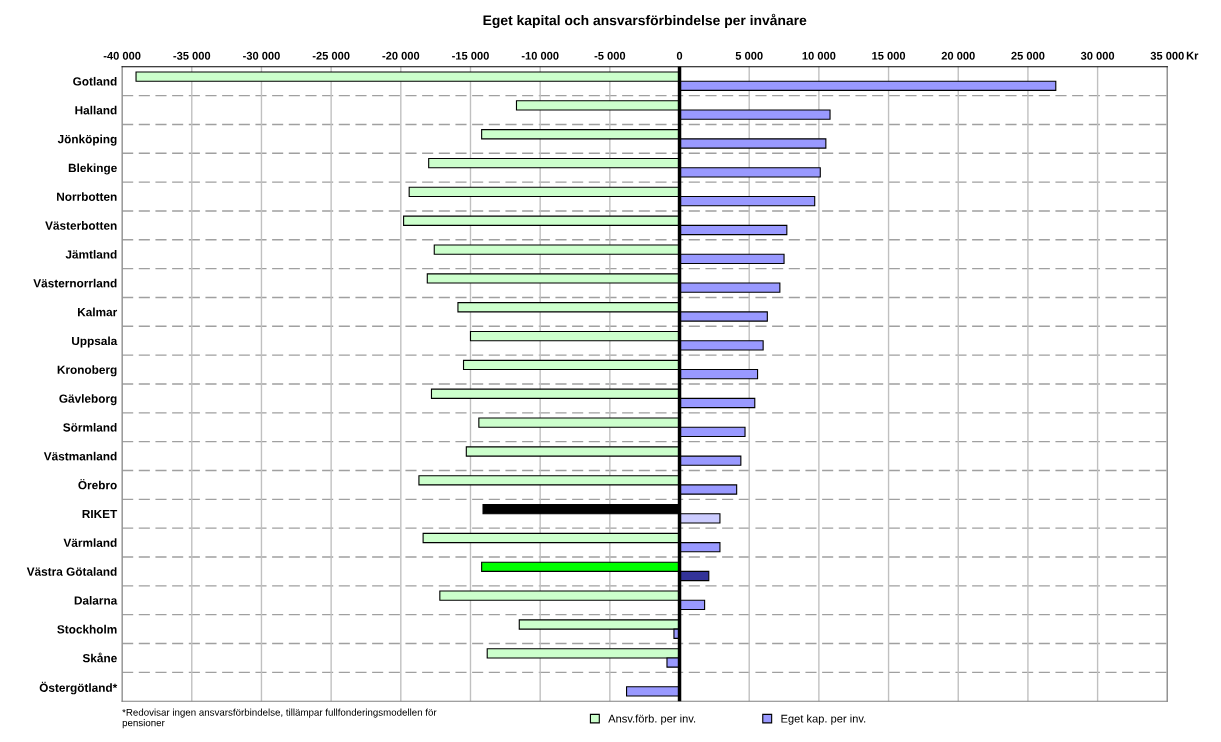 This screenshot has height=742, width=1221. What do you see at coordinates (75, 283) in the screenshot?
I see `y-tick-label: Västernorrland` at bounding box center [75, 283].